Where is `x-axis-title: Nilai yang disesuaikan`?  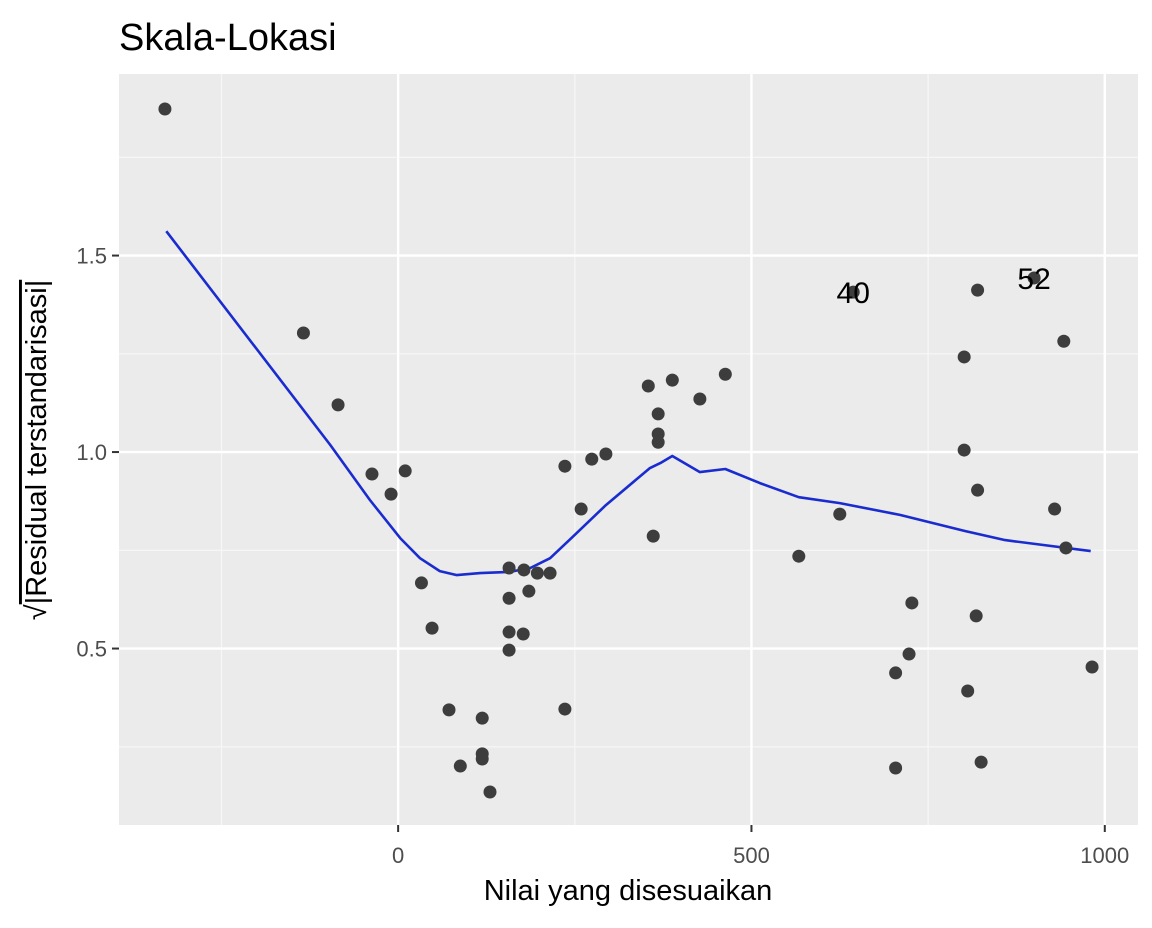 x-axis-title: Nilai yang disesuaikan is located at coordinates (628, 891).